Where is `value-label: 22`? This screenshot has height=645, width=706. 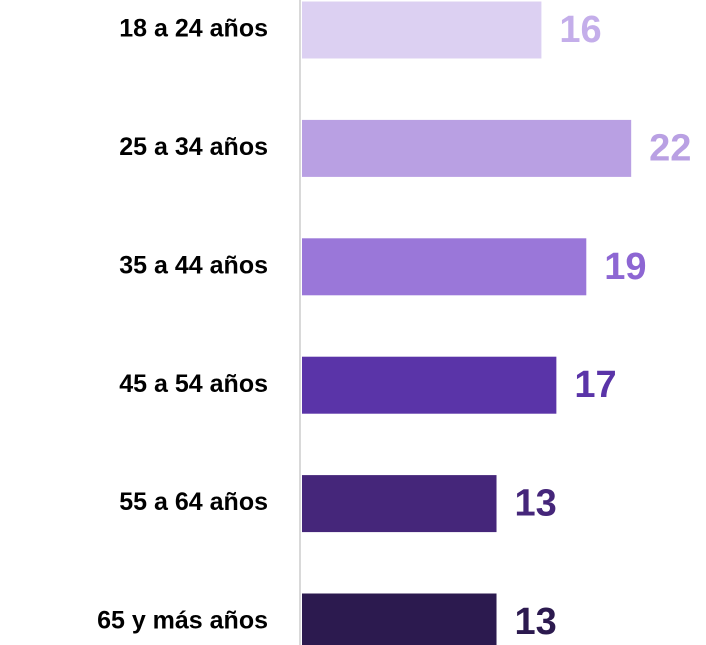
value-label: 22 is located at coordinates (670, 148).